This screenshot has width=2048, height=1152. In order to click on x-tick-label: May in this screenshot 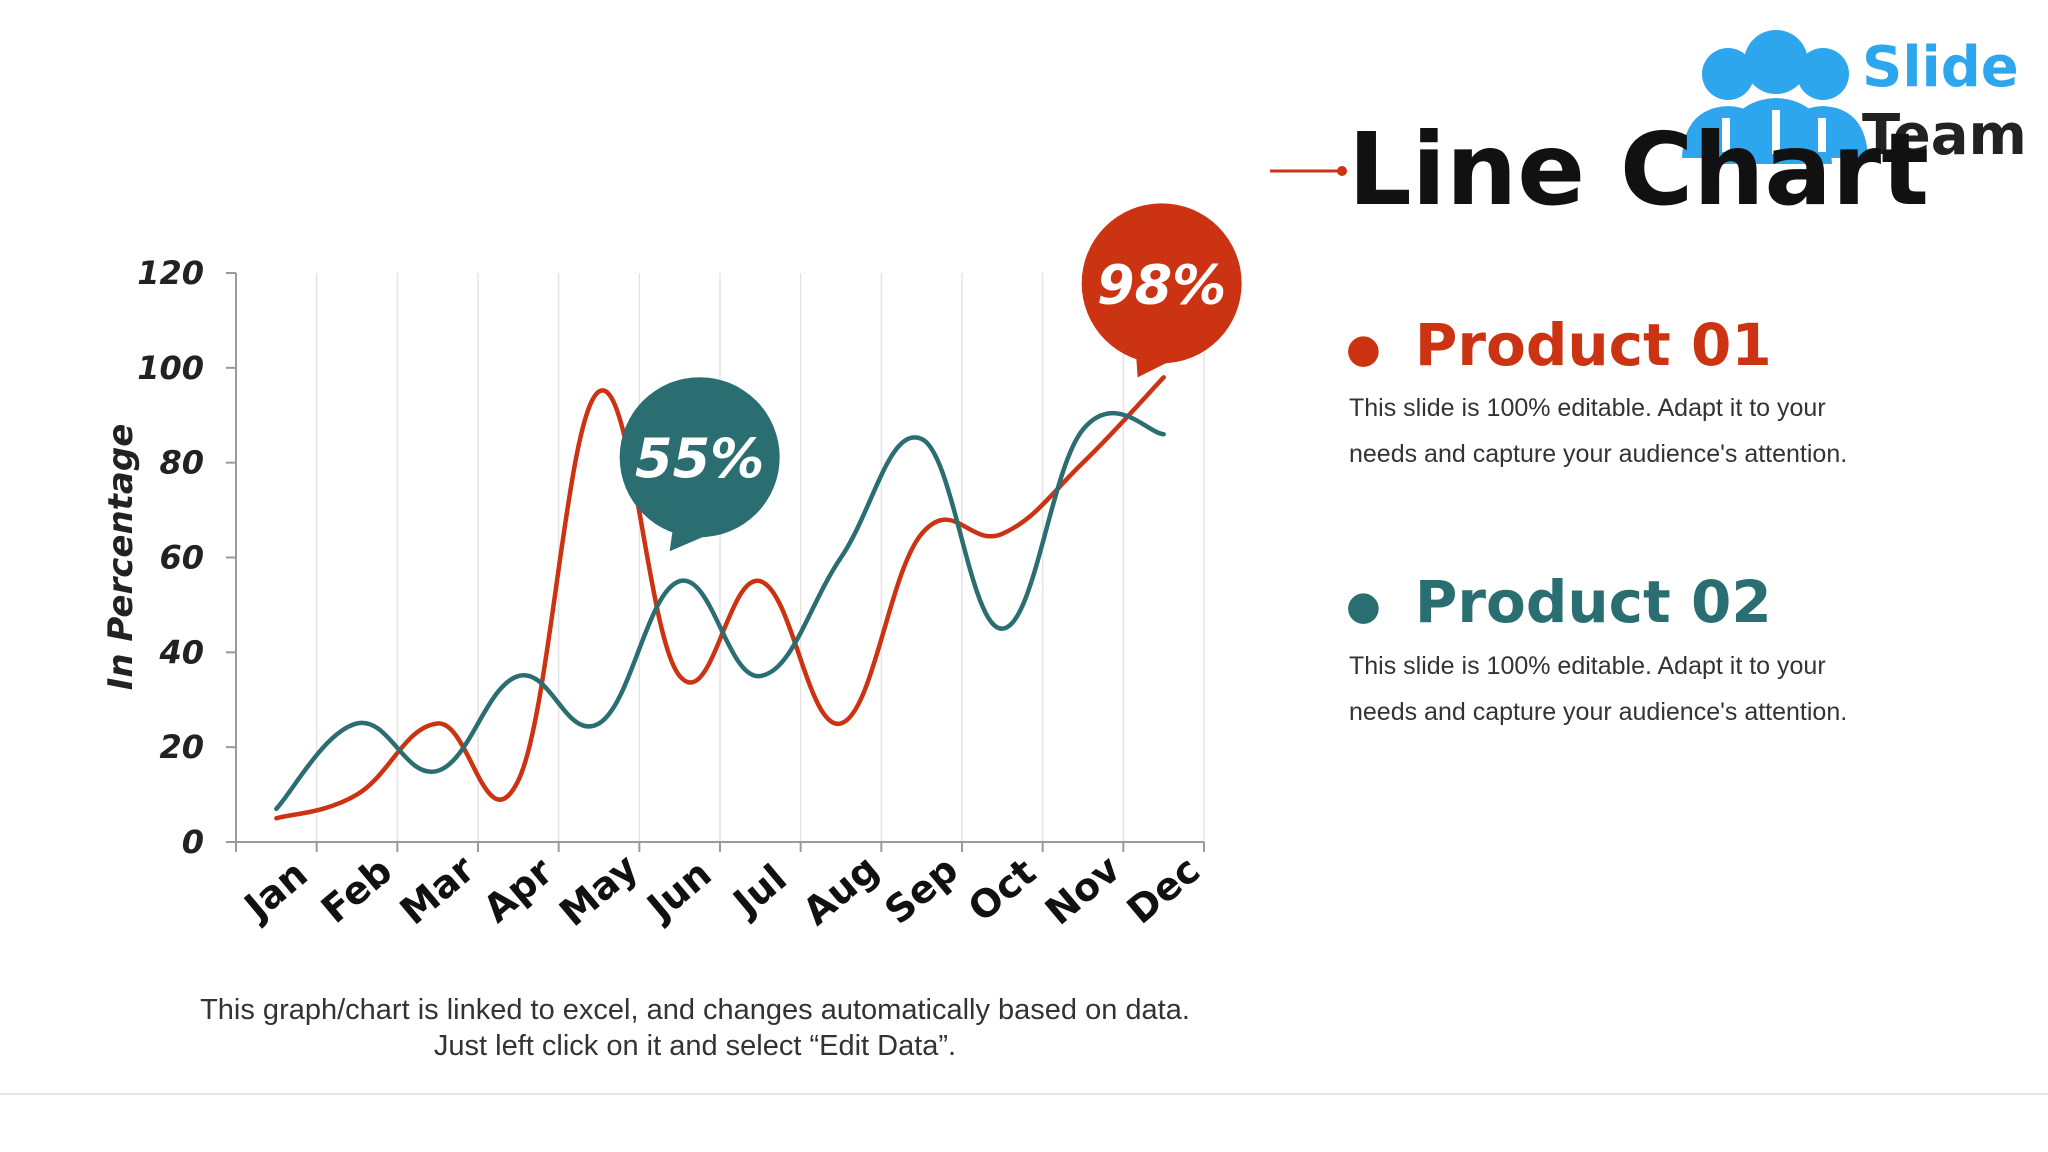, I will do `click(598, 890)`.